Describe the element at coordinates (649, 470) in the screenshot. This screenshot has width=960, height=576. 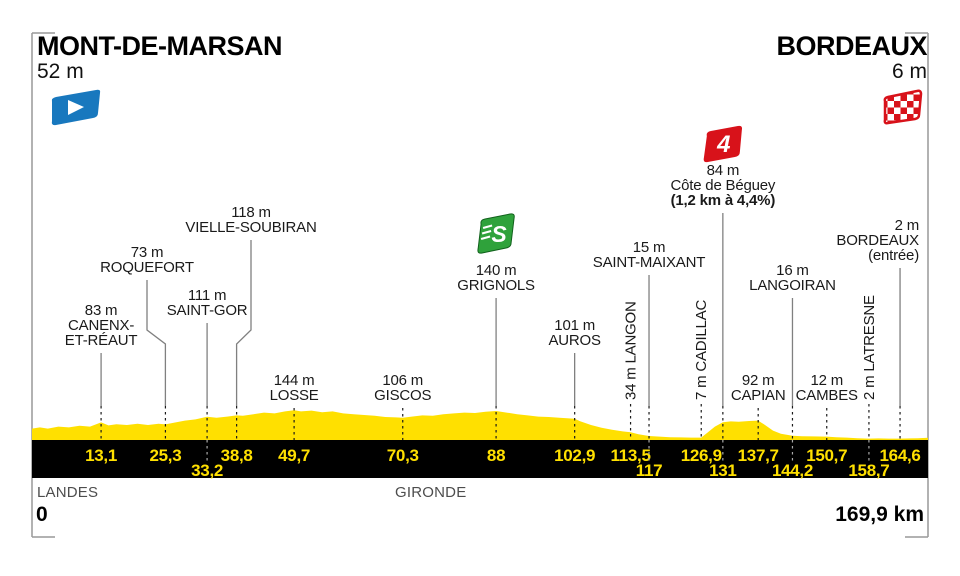
I see `km-mark-saint-maixant: 117` at that location.